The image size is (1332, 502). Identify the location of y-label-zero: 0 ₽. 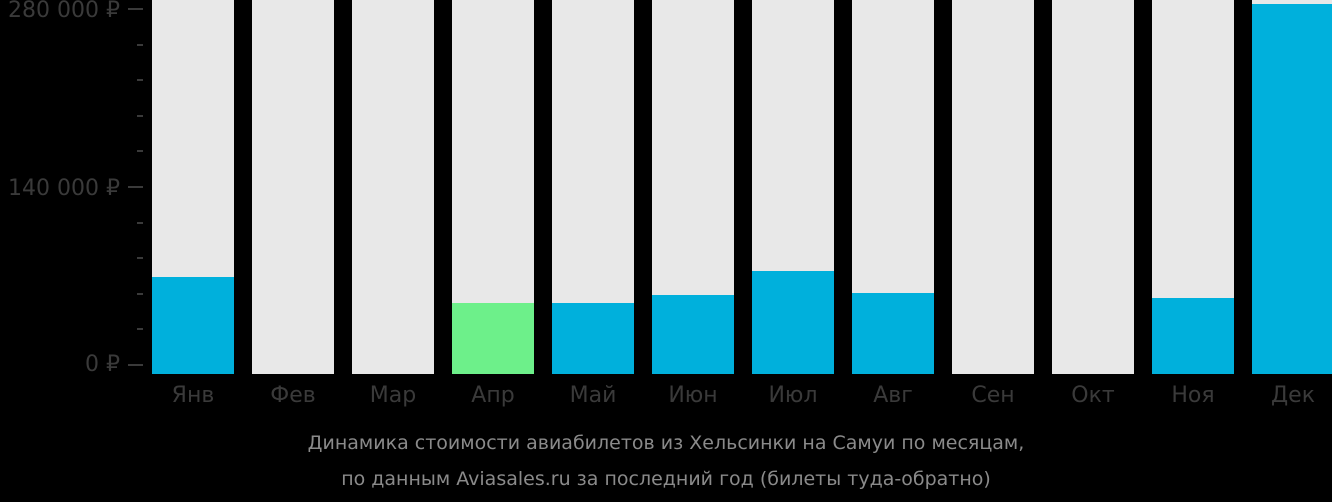
(102, 364).